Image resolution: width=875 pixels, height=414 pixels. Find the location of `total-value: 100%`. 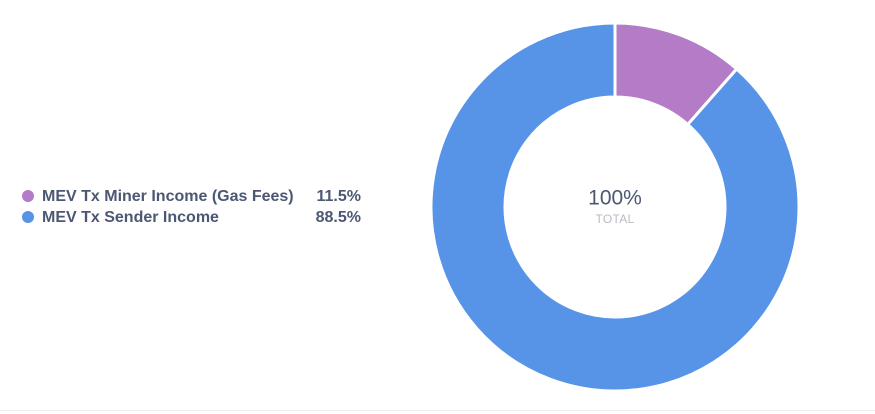

total-value: 100% is located at coordinates (615, 198).